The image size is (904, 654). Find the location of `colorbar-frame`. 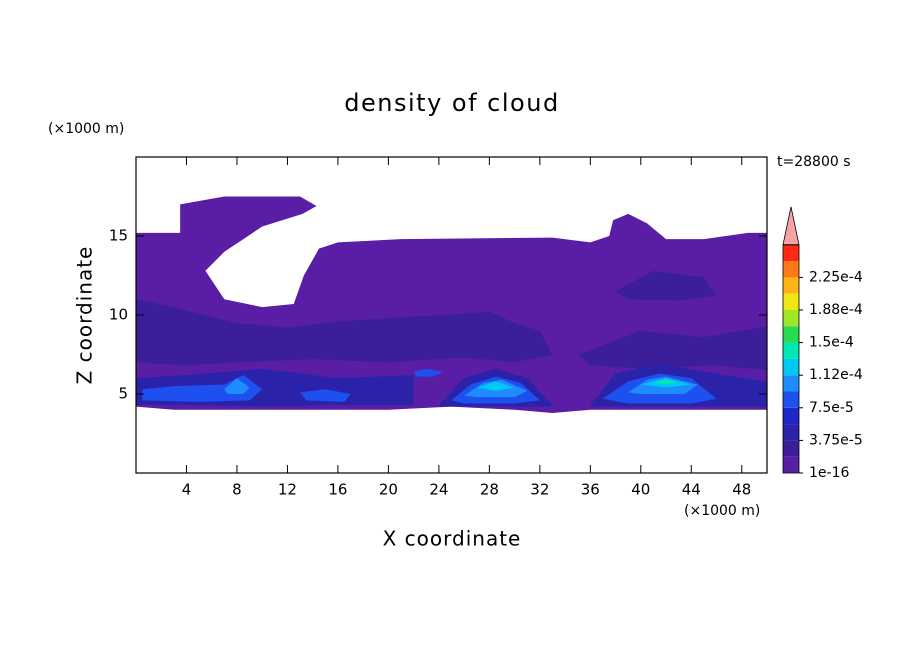

colorbar-frame is located at coordinates (791, 359).